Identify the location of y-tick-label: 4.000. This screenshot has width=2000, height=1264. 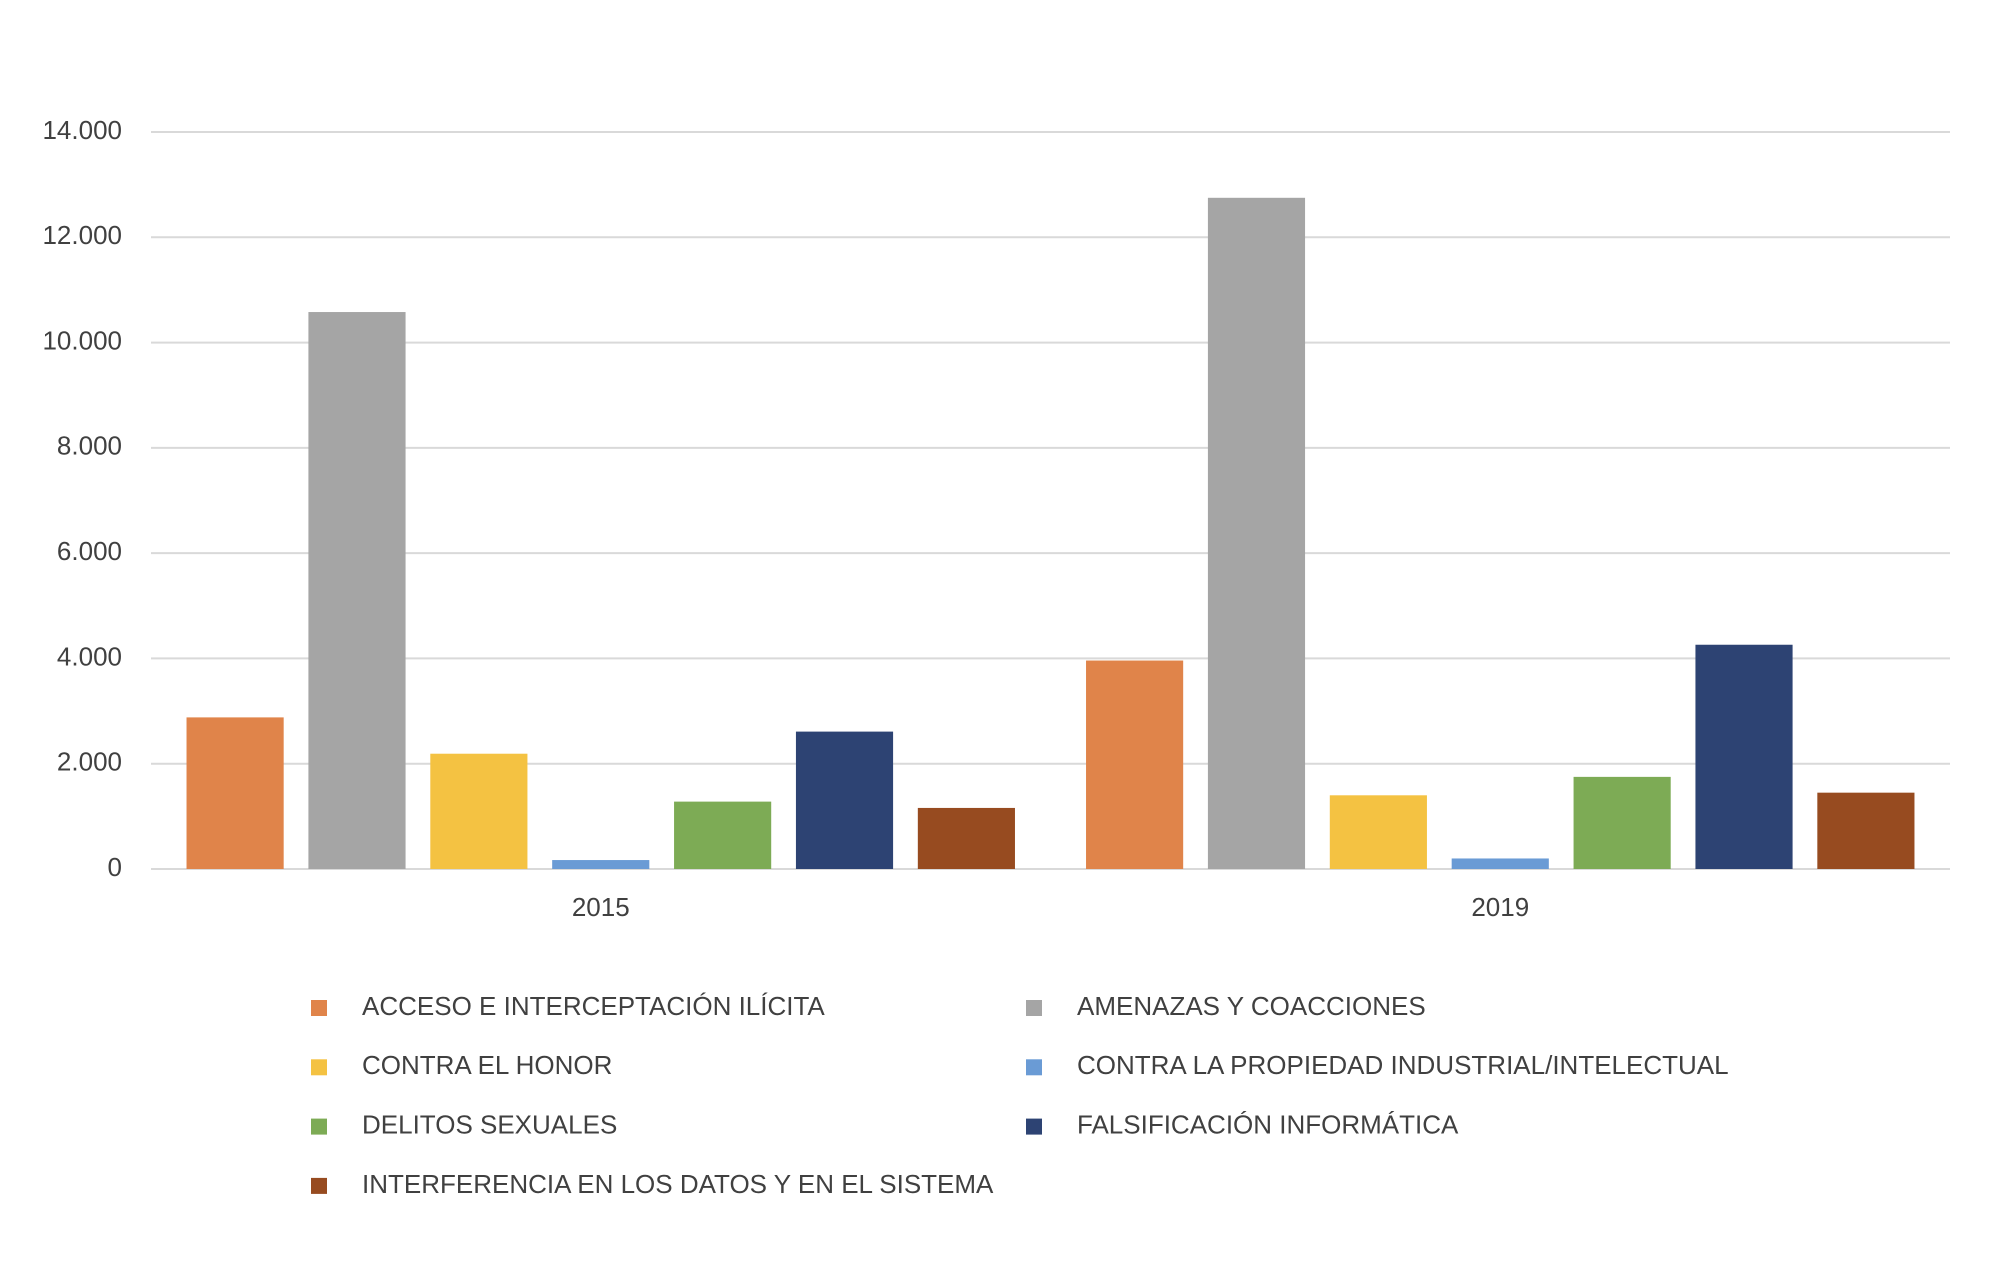
(89, 656).